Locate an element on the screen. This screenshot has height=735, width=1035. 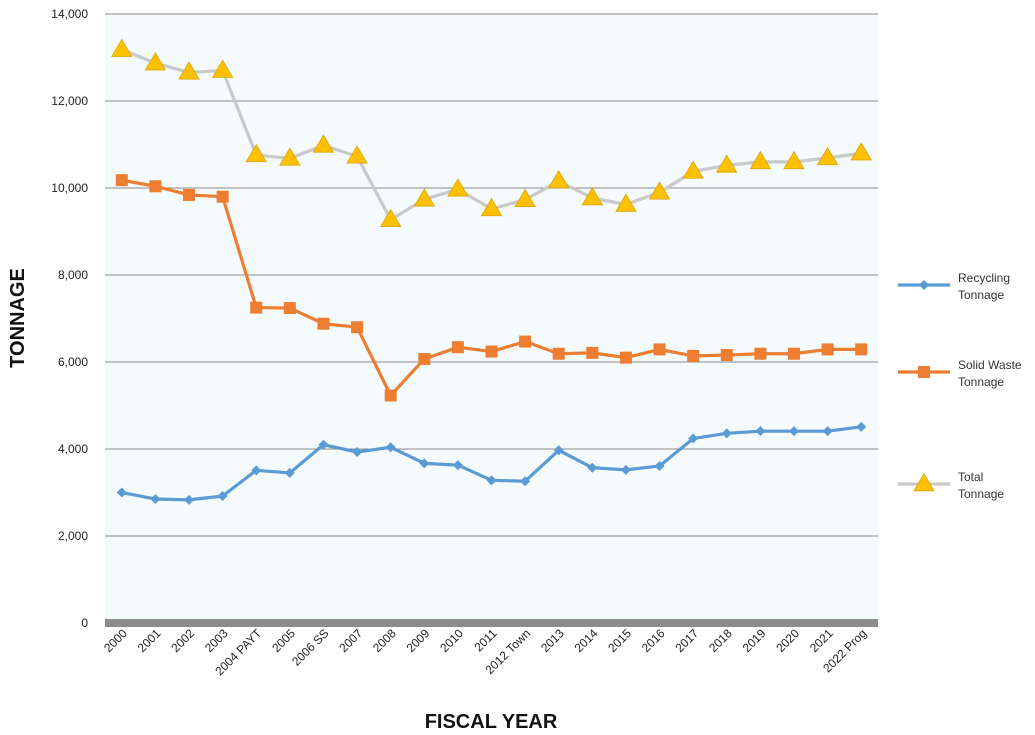
x-tick-label: 2008 is located at coordinates (384, 640).